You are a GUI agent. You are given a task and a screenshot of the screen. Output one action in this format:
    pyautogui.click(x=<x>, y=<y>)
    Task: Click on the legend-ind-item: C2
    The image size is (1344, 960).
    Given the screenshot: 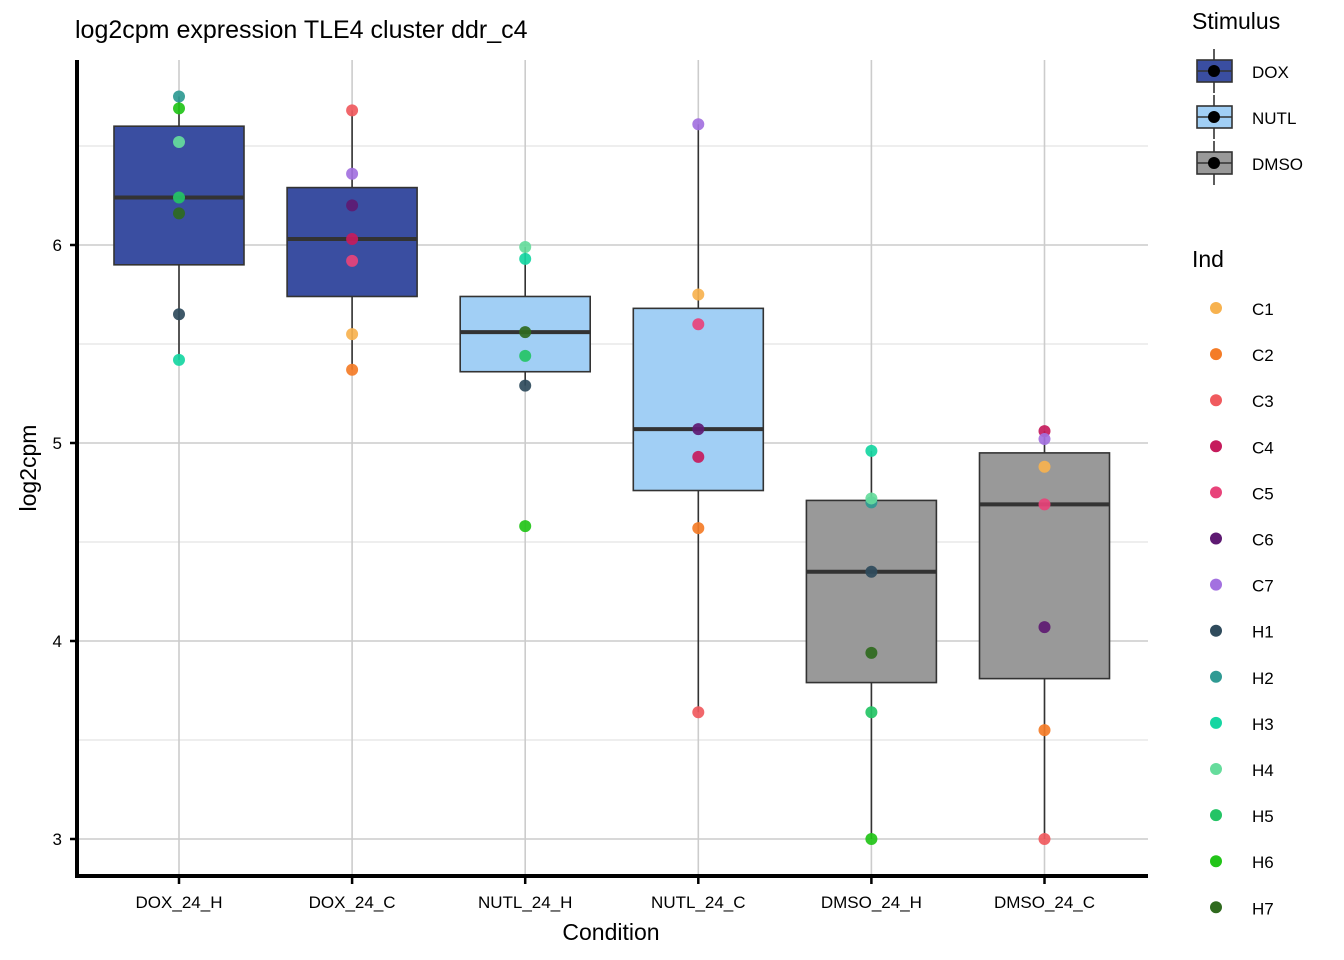 What is the action you would take?
    pyautogui.click(x=1242, y=355)
    